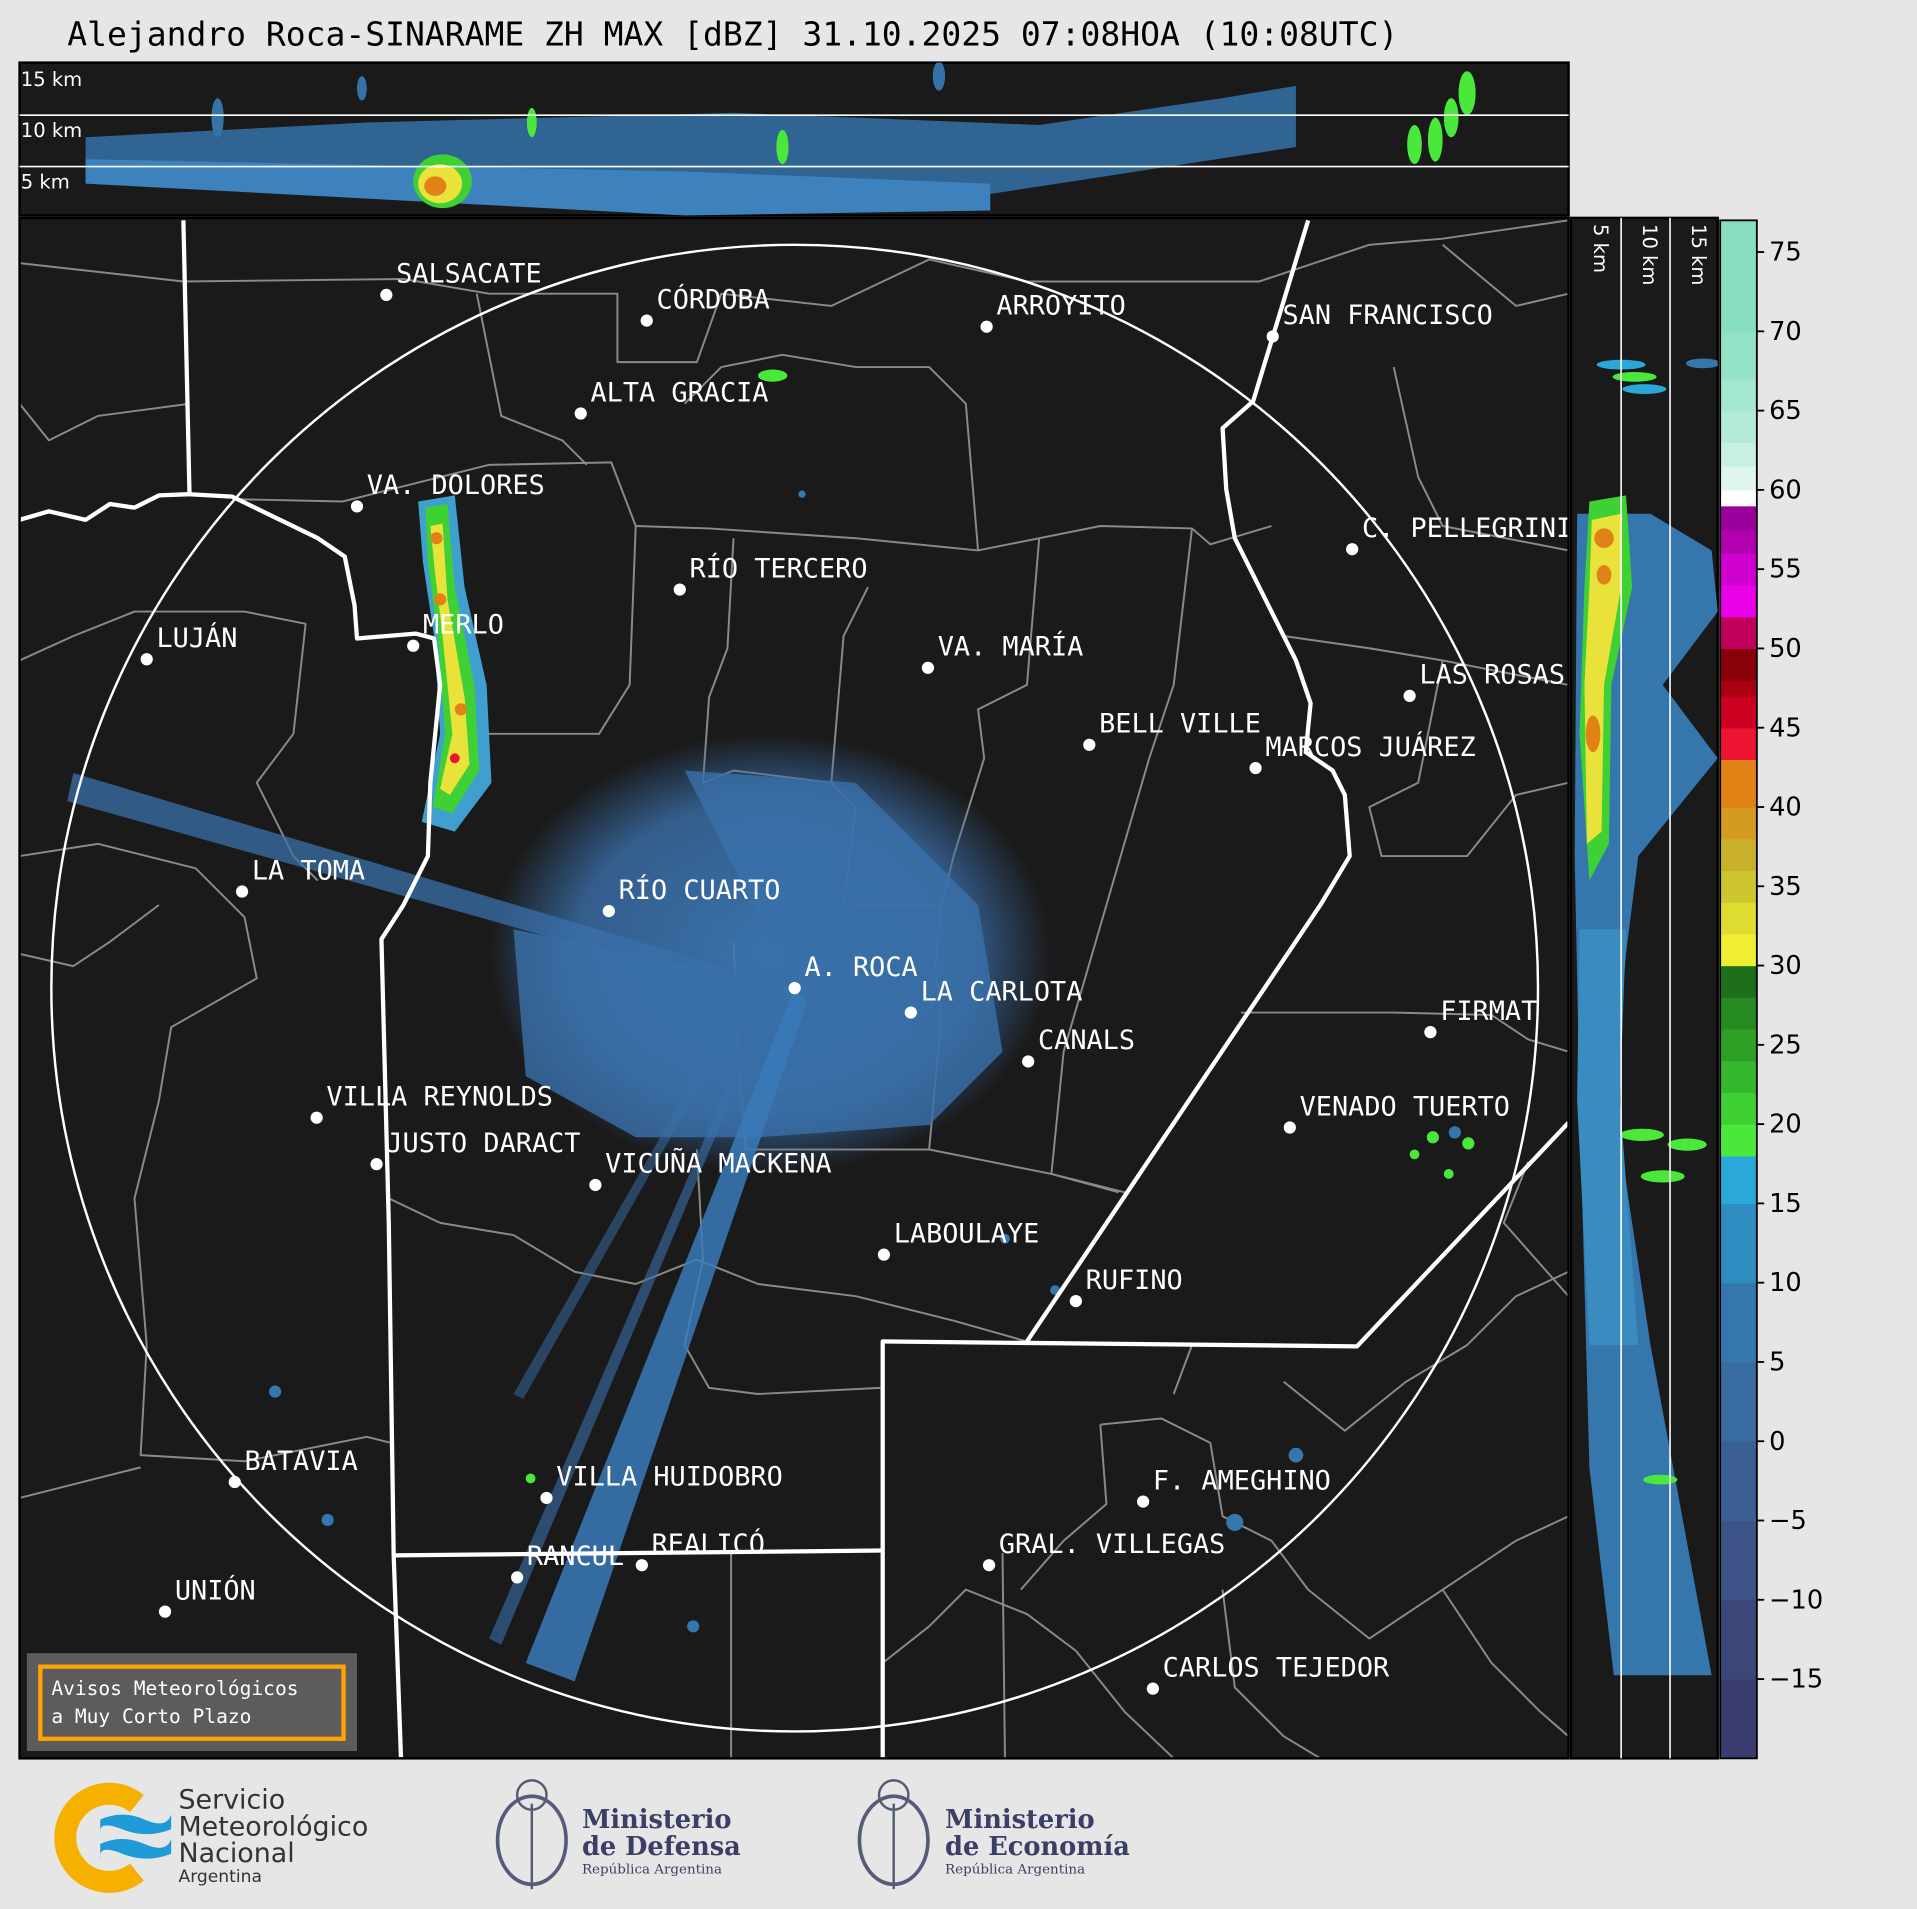 The image size is (1917, 1909). I want to click on city-label: VICUÑA MACKENA, so click(718, 1164).